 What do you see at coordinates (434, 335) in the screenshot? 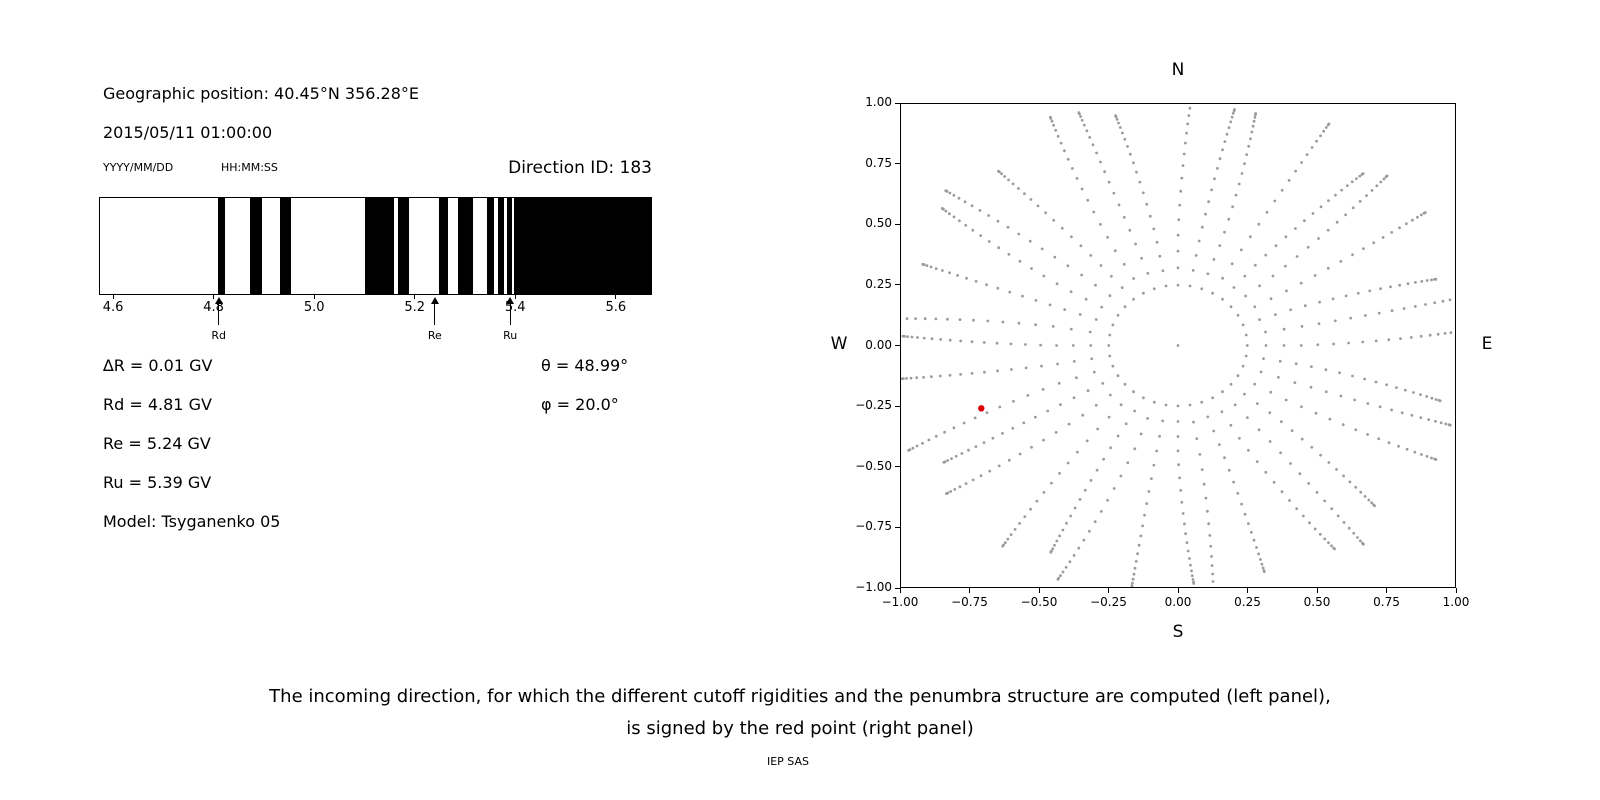
I see `re-marker-label: Re` at bounding box center [434, 335].